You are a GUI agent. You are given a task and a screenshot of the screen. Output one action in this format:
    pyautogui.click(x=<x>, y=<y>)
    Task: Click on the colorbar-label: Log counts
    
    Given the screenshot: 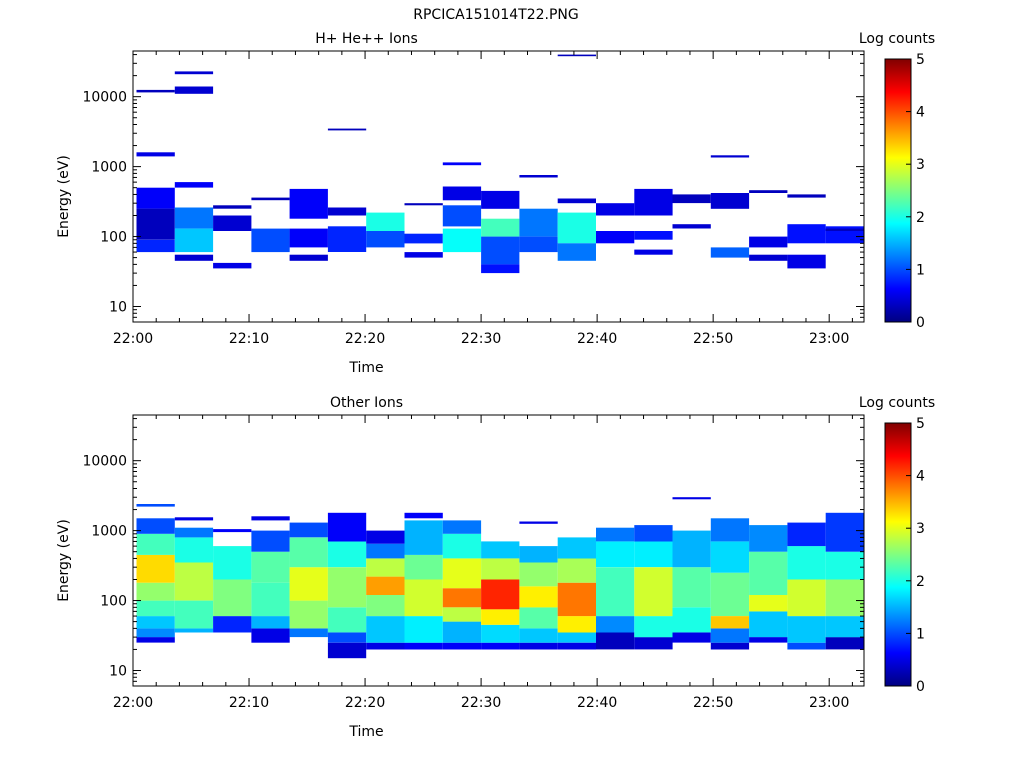 What is the action you would take?
    pyautogui.click(x=897, y=403)
    